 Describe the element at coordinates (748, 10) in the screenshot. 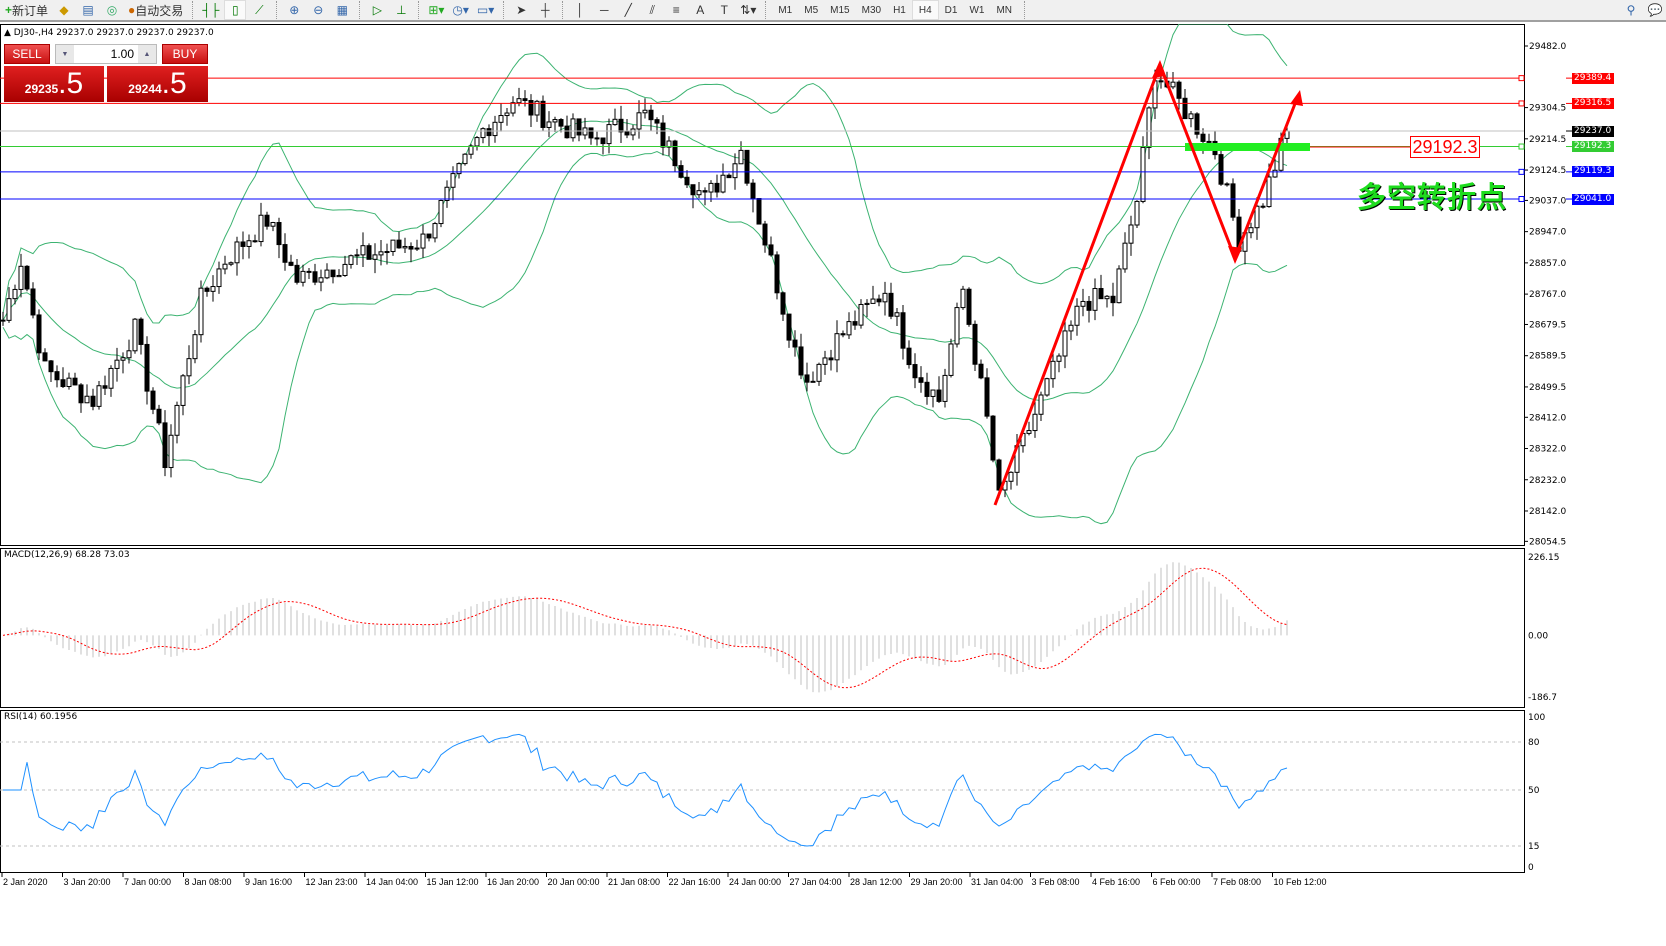

I see `arrows-icon: ⇅▾` at that location.